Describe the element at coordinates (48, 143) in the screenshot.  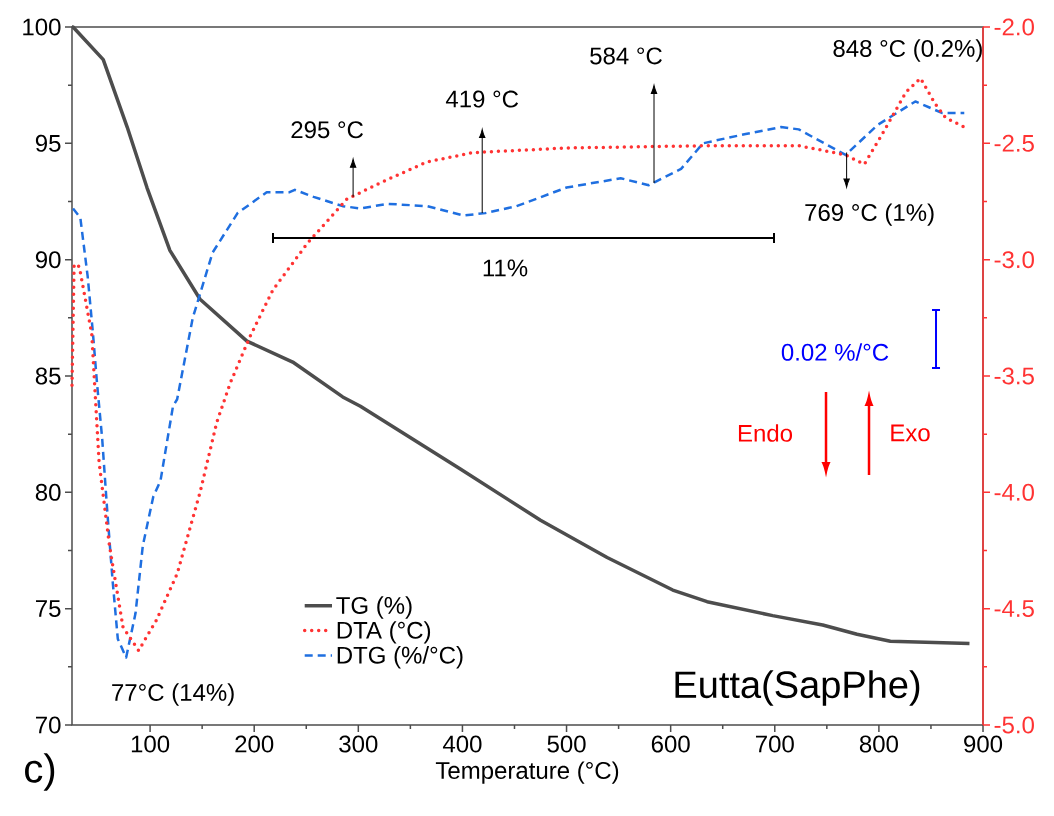
I see `y-tick-label: 95` at that location.